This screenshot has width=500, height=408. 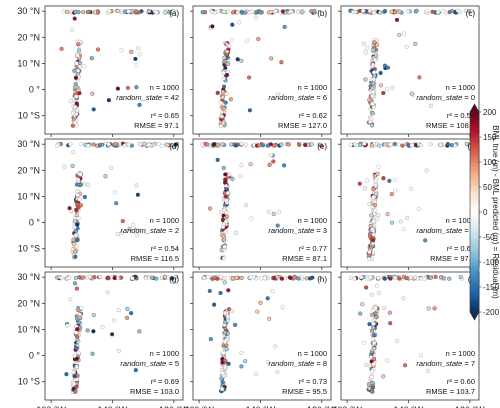 What do you see at coordinates (450, 391) in the screenshot?
I see `rmse: RMSE = 103.7` at bounding box center [450, 391].